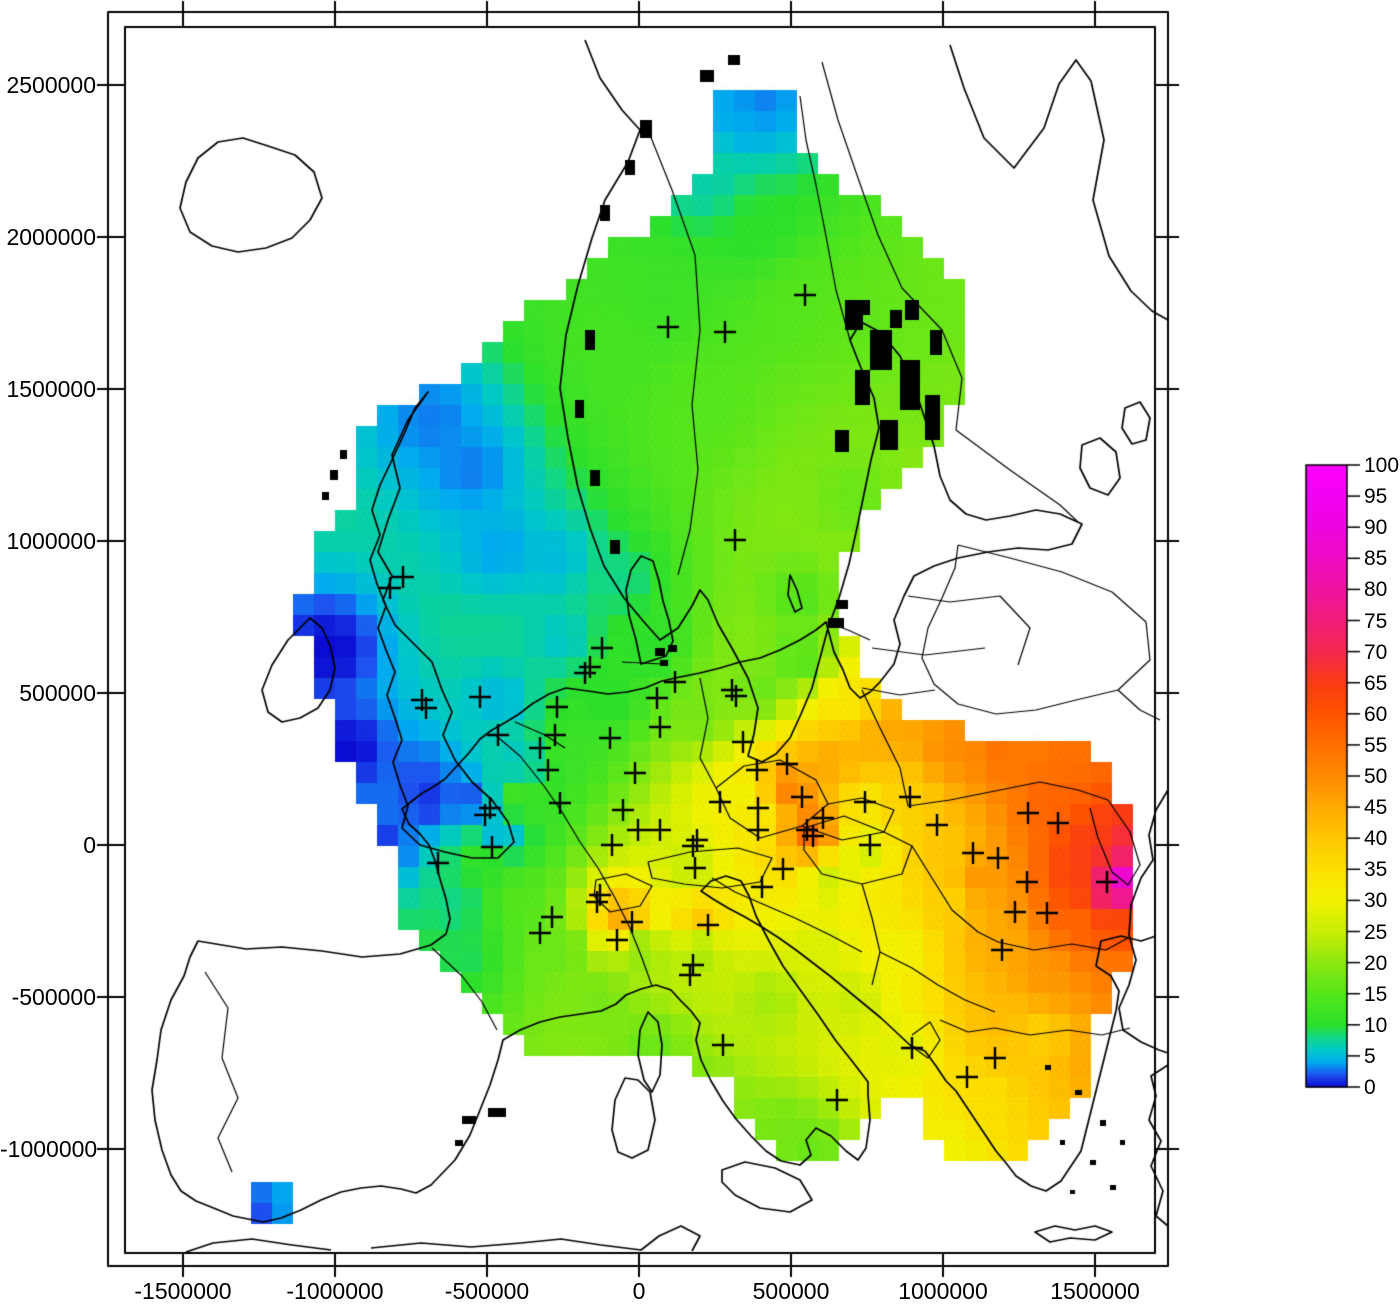  I want to click on x-axis-tick-label: 500000, so click(791, 1291).